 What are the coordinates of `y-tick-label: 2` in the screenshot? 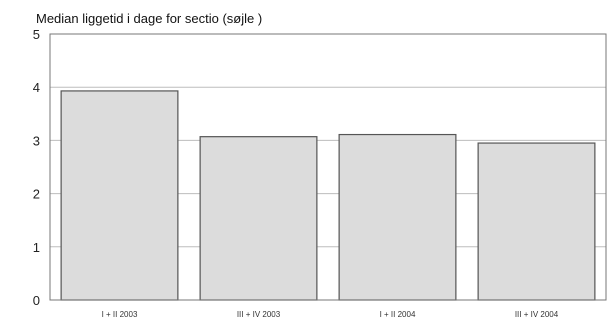 It's located at (36, 194).